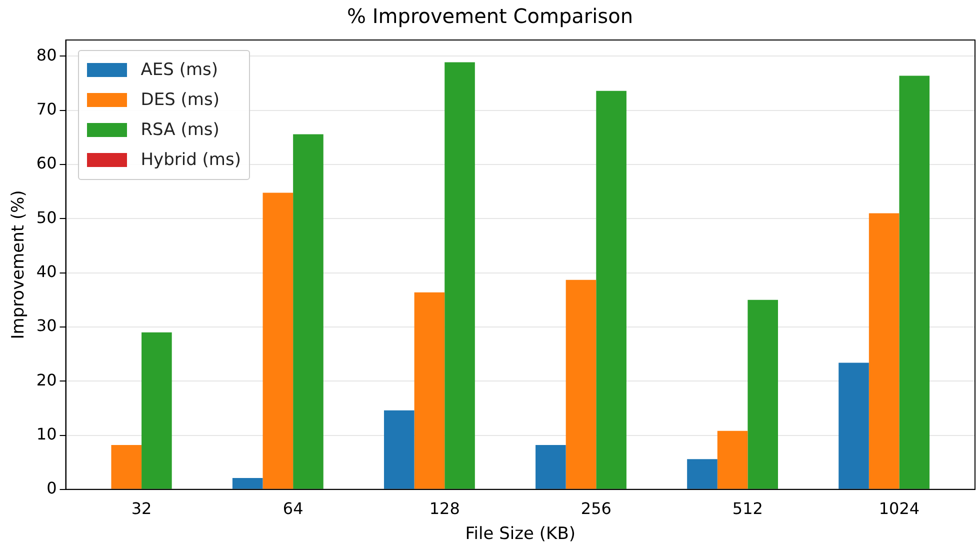 Image resolution: width=978 pixels, height=549 pixels. What do you see at coordinates (190, 160) in the screenshot?
I see `legend-label: Hybrid (ms)` at bounding box center [190, 160].